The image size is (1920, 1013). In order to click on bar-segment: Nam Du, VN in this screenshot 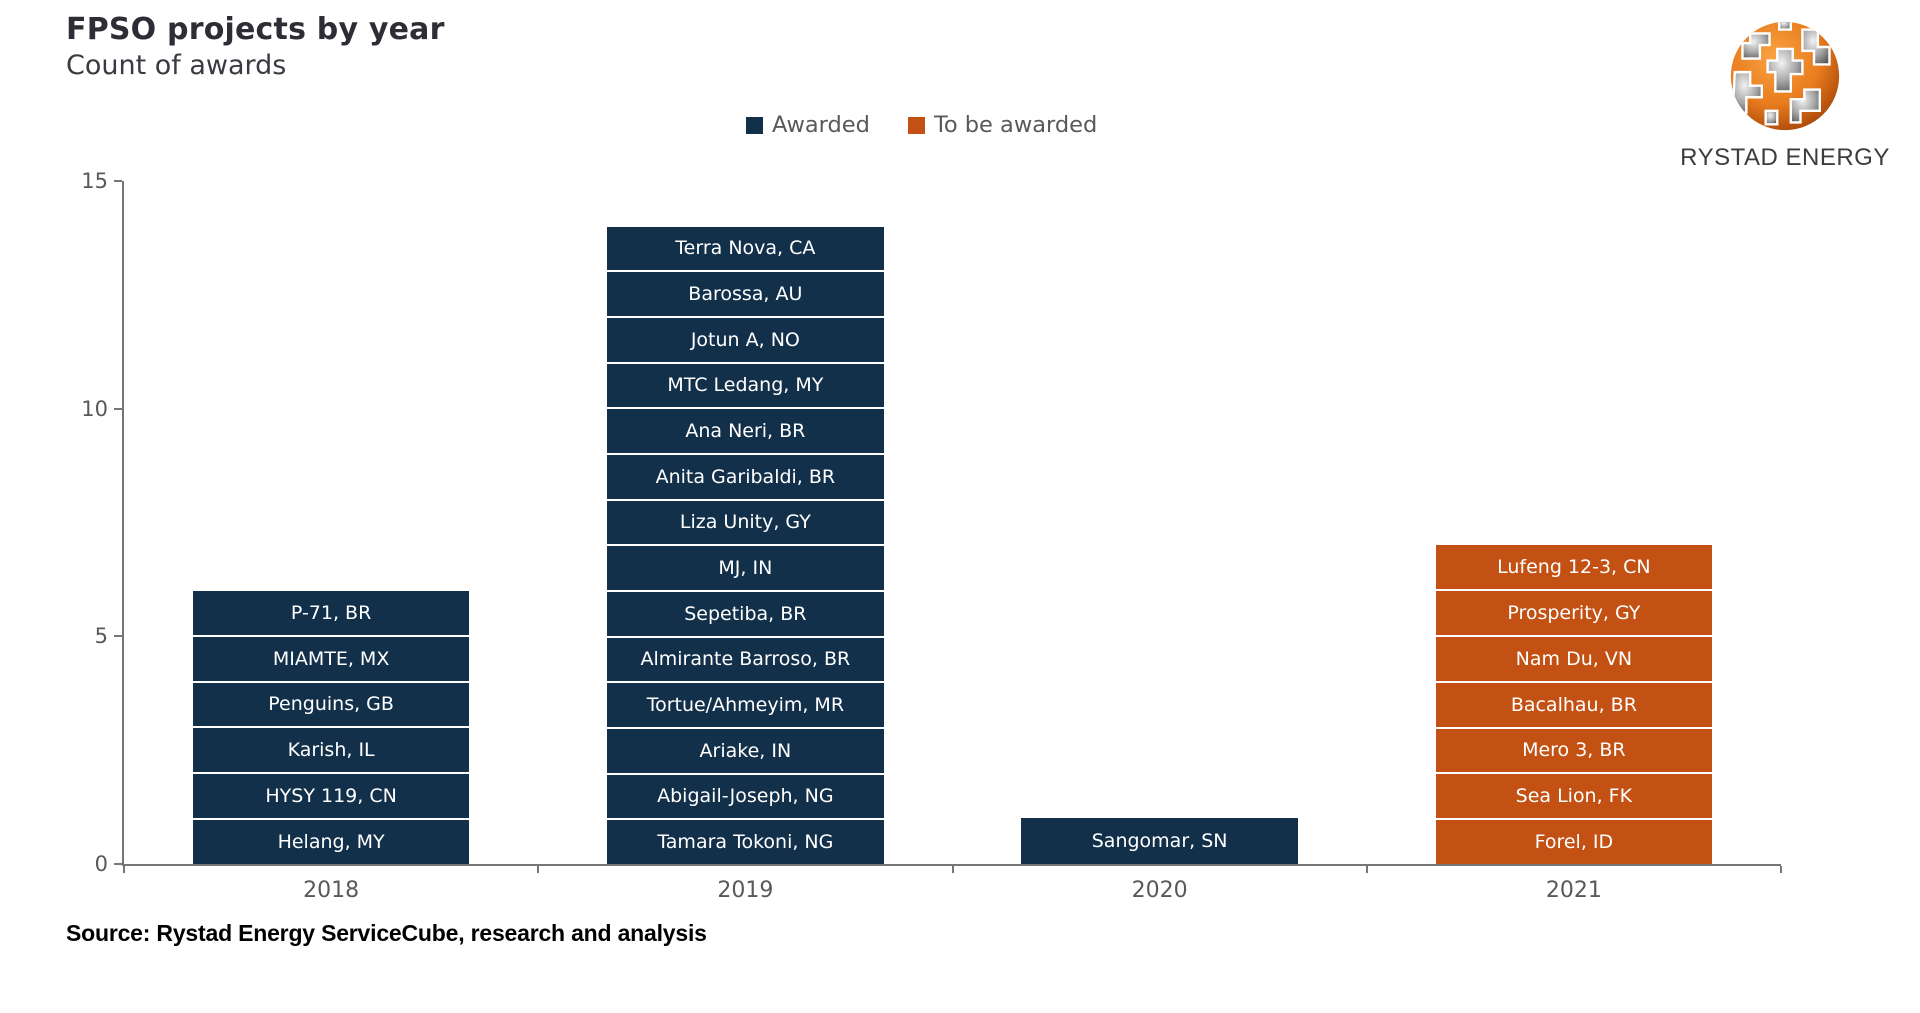, I will do `click(1574, 658)`.